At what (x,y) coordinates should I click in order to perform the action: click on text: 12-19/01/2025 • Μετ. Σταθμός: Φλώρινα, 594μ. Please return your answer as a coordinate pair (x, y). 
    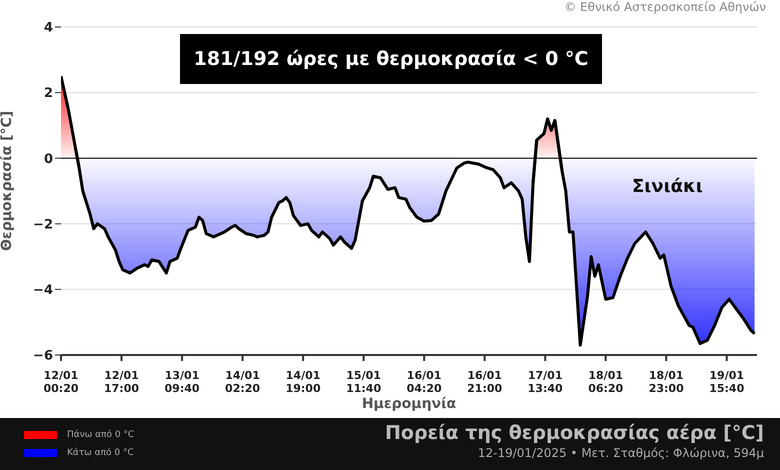
    Looking at the image, I should click on (620, 453).